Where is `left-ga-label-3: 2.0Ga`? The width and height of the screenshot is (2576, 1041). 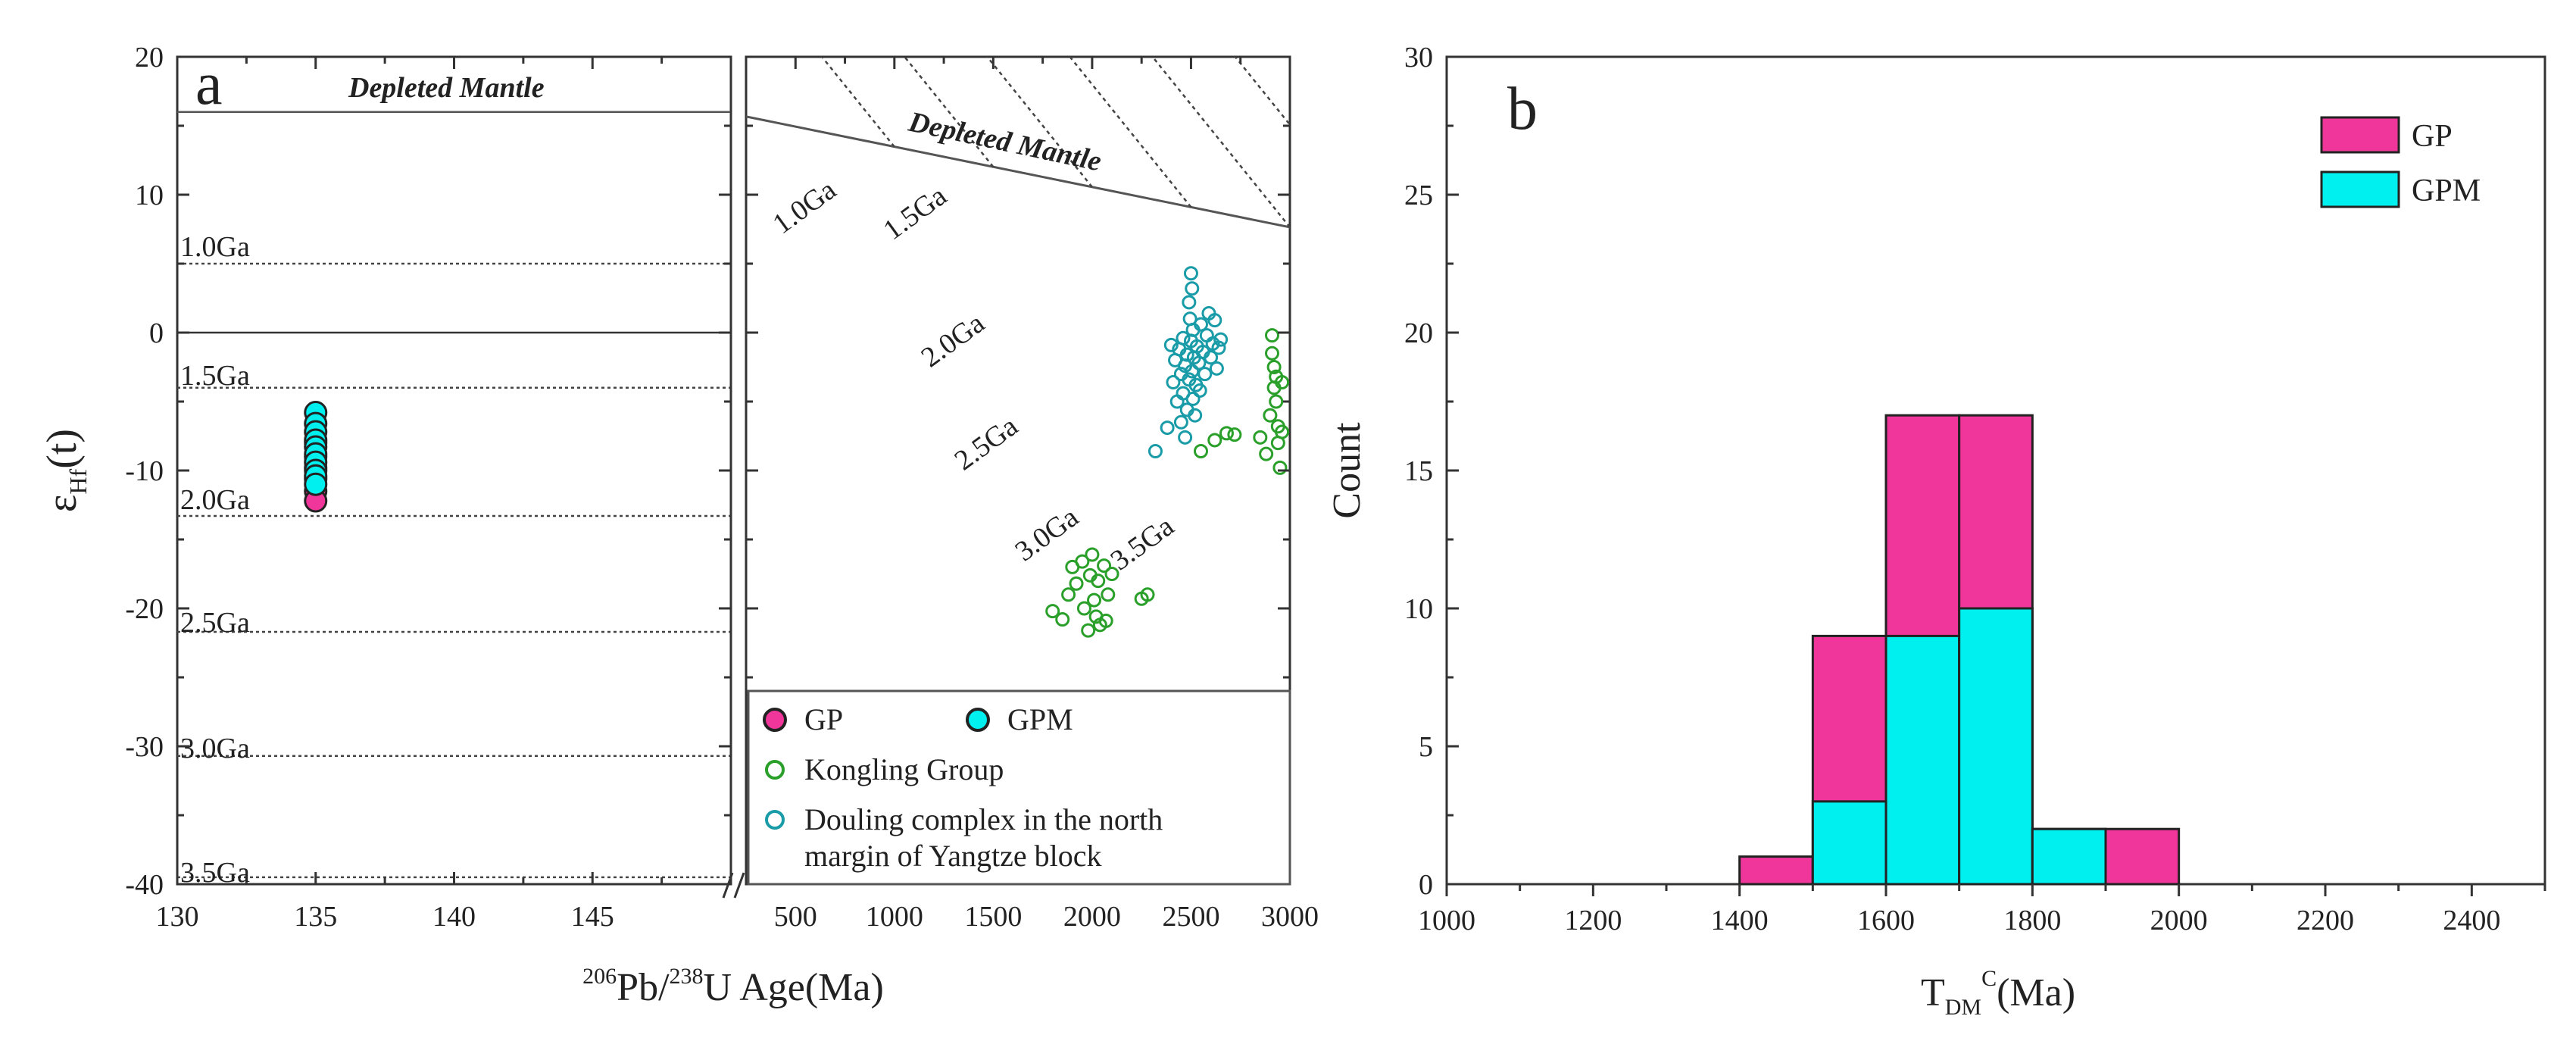
left-ga-label-3: 2.0Ga is located at coordinates (215, 500).